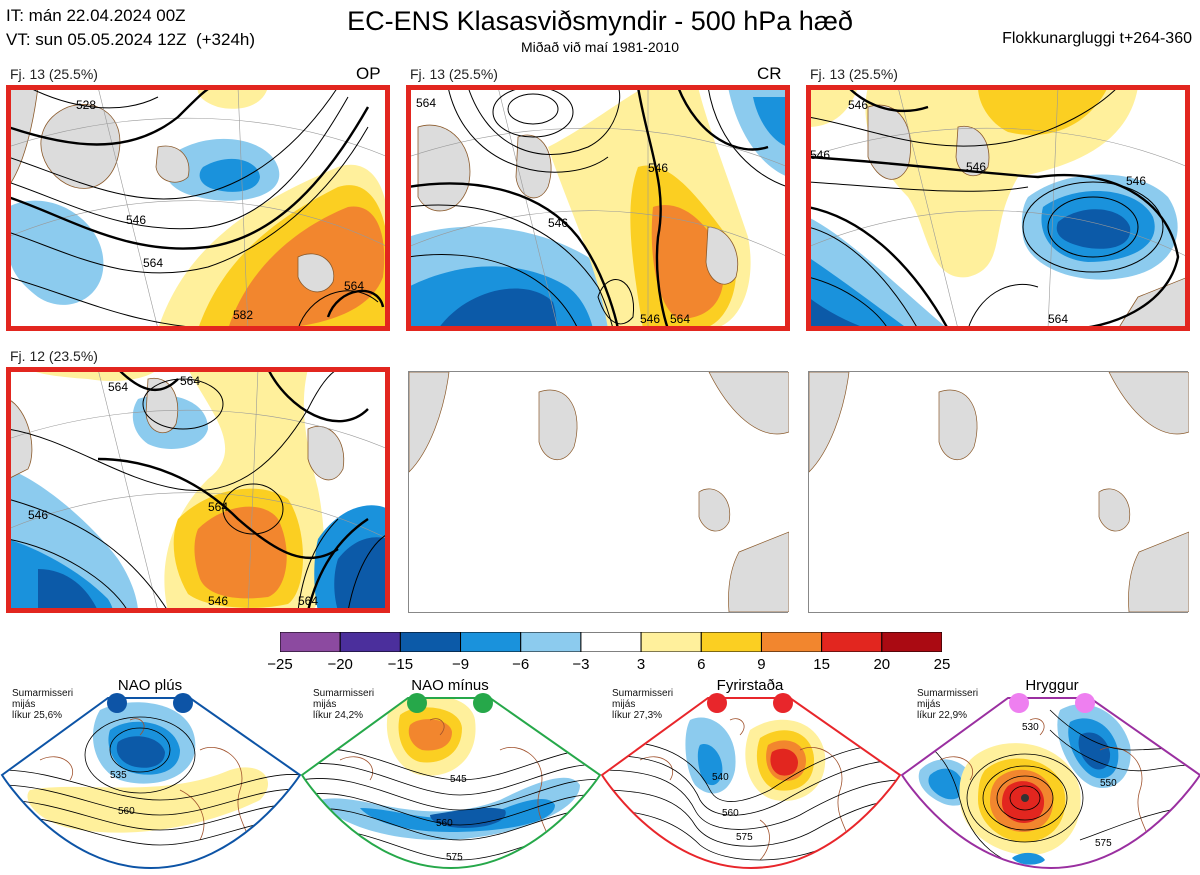 The image size is (1200, 875). I want to click on regime-3-contour: 560, so click(730, 813).